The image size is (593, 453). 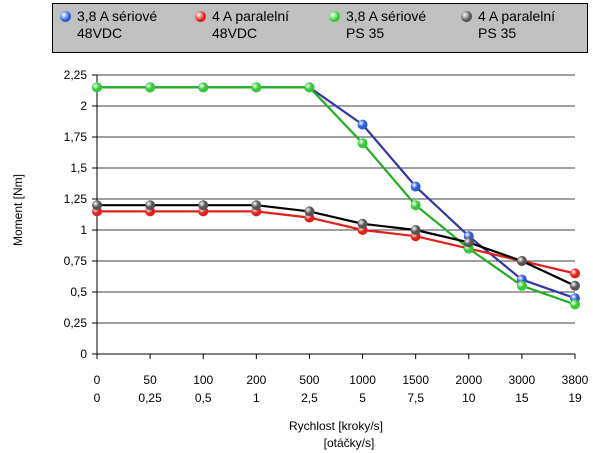 I want to click on x-tick-label: 1000, so click(x=362, y=380).